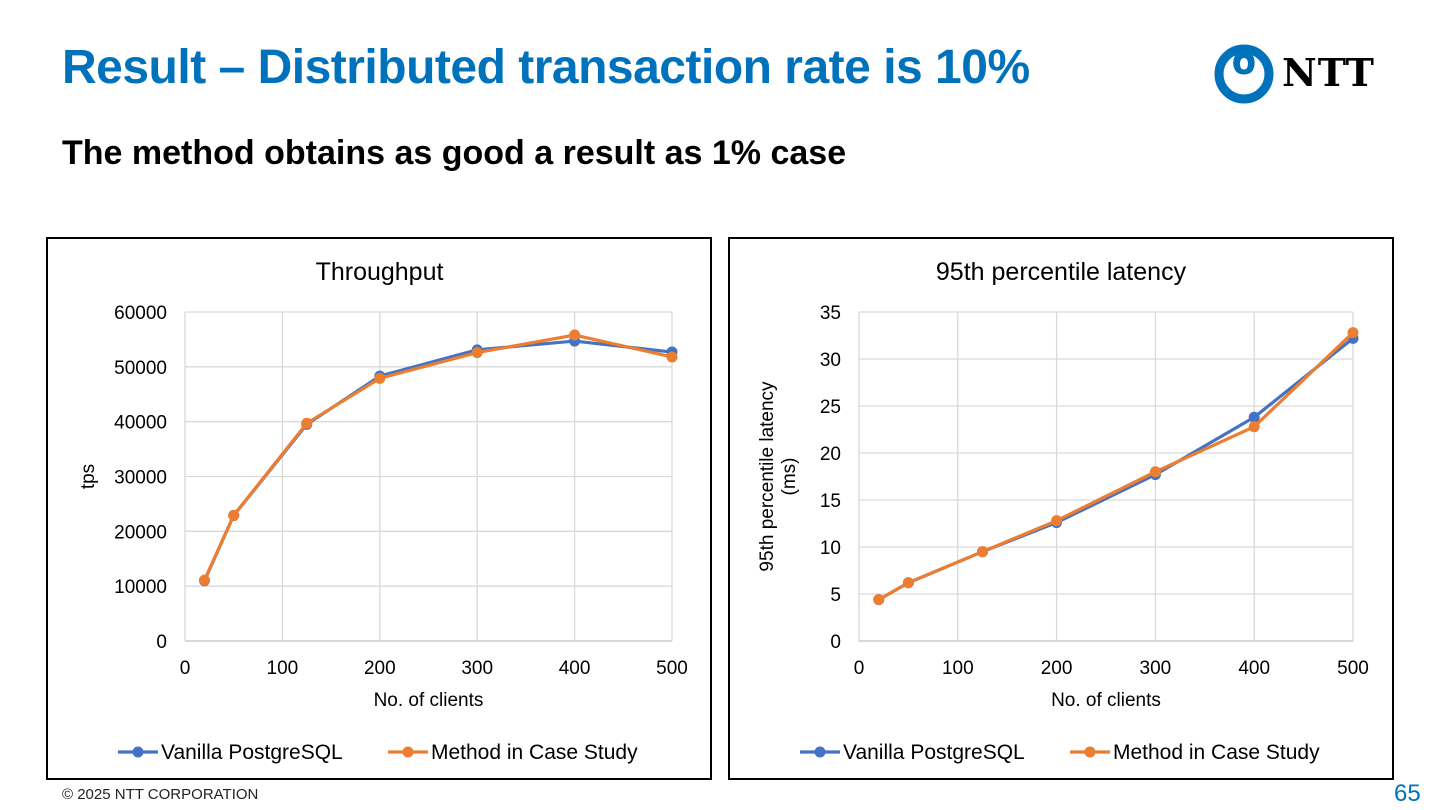 This screenshot has height=810, width=1440. I want to click on chart-title: Throughput, so click(380, 272).